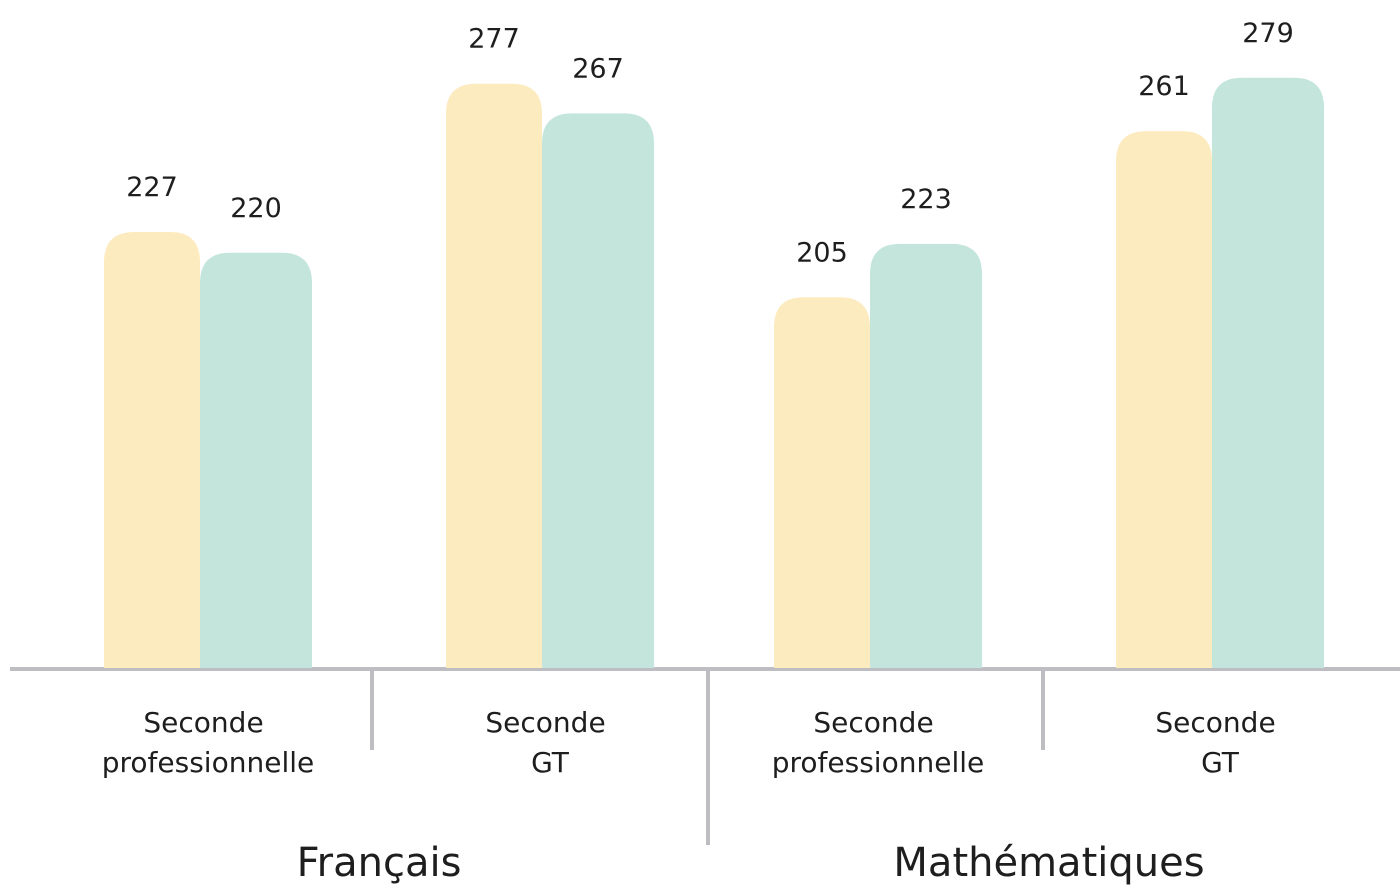 The height and width of the screenshot is (889, 1400). I want to click on value-label: 205, so click(822, 252).